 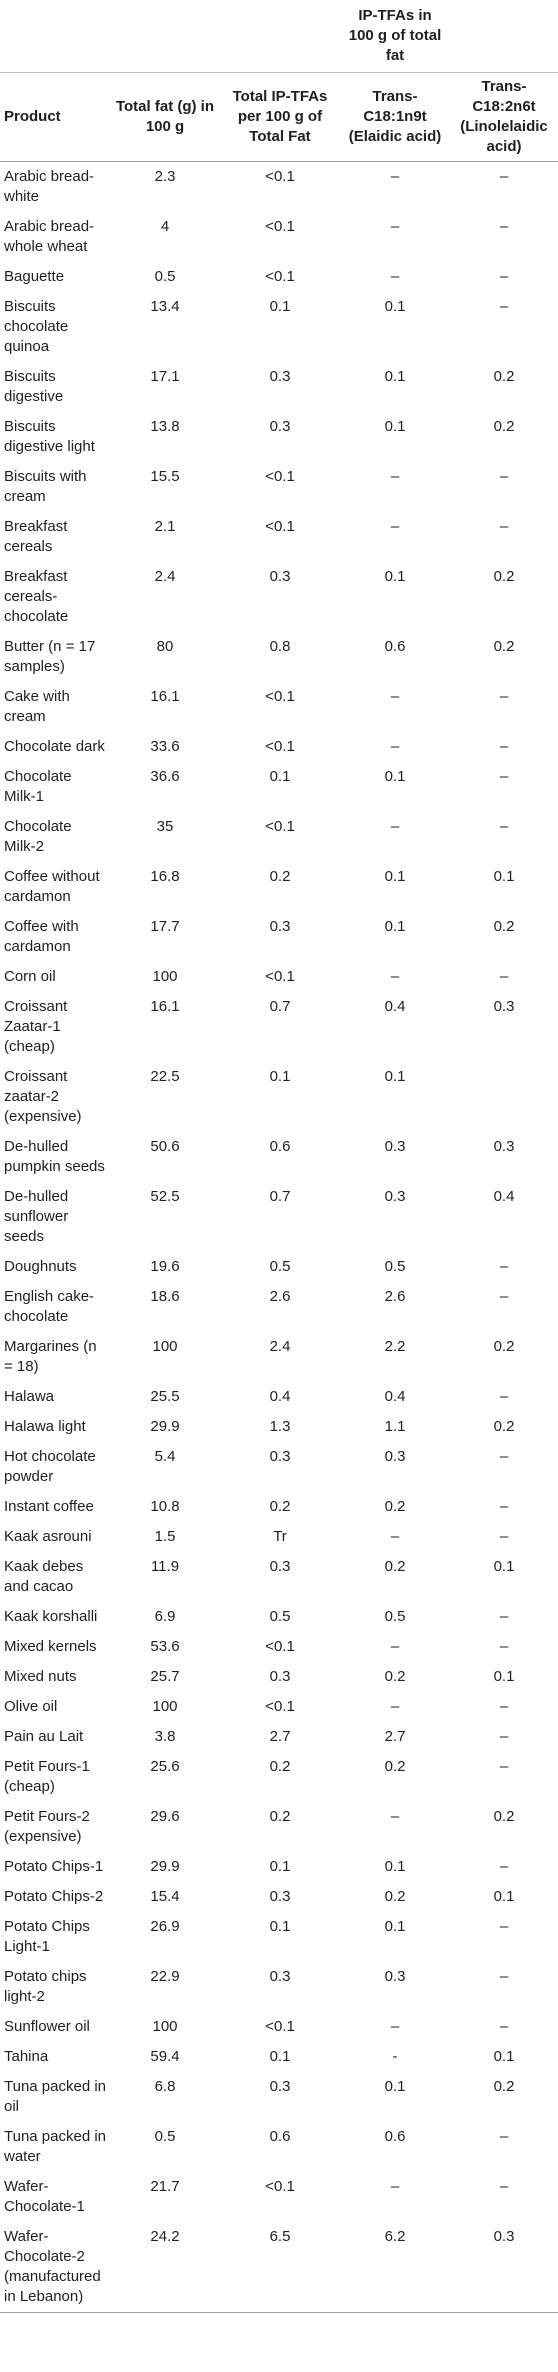 What do you see at coordinates (279, 277) in the screenshot?
I see `table-row: Baguette 0.5 <0.1 – –` at bounding box center [279, 277].